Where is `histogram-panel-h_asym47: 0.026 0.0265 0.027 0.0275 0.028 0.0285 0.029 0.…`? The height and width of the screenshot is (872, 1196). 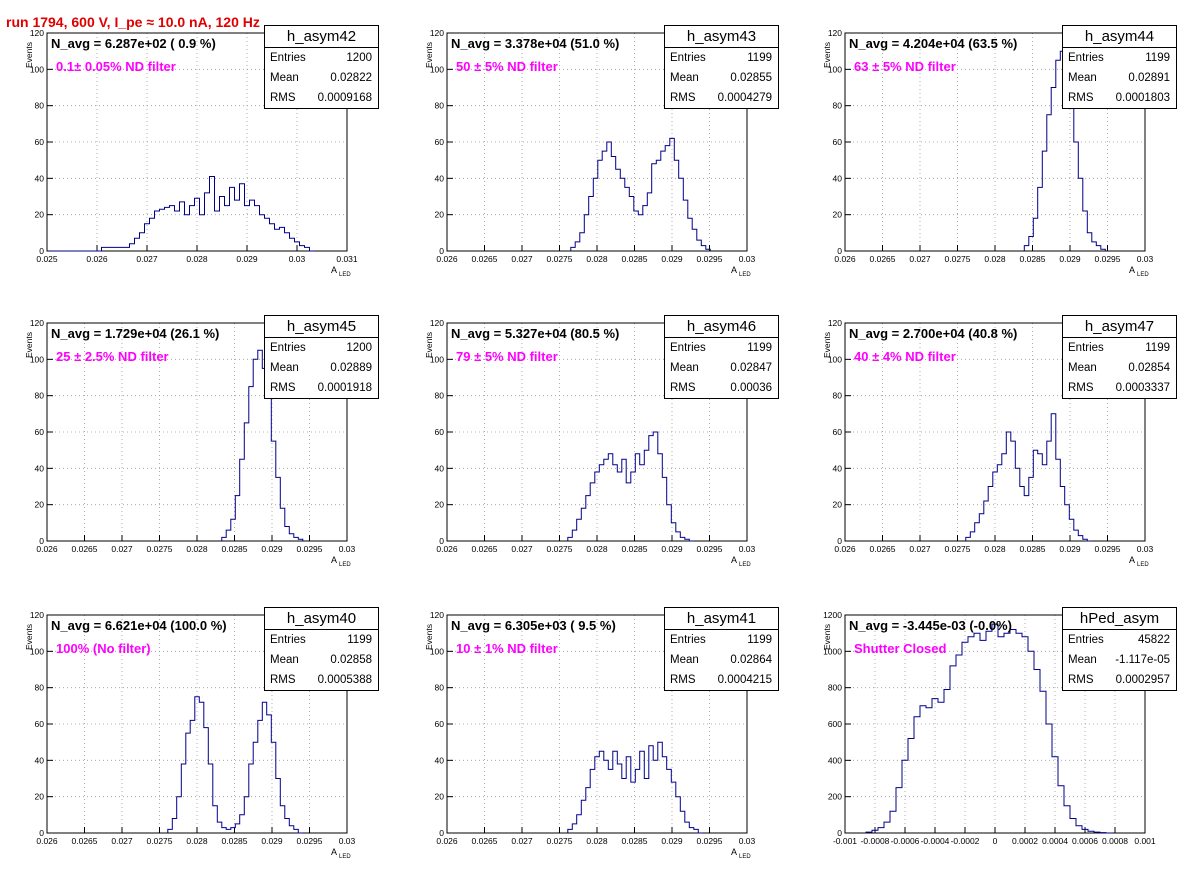
histogram-panel-h_asym47: 0.026 0.0265 0.027 0.0275 0.028 0.0285 0.029 0.… is located at coordinates (997, 435).